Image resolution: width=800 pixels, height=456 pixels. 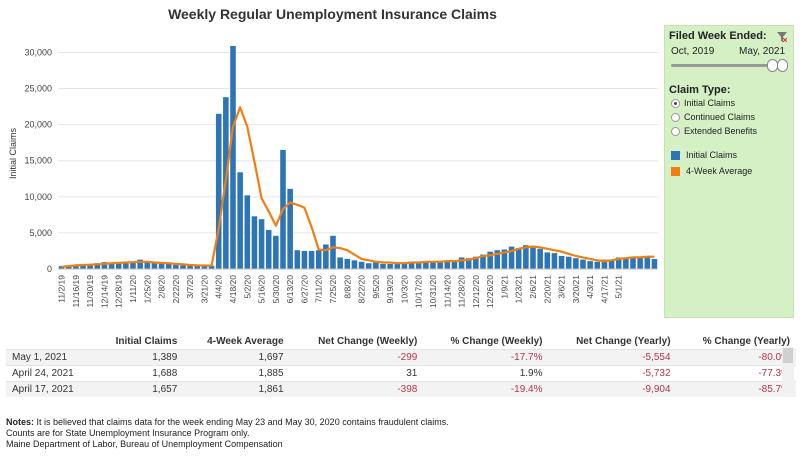 What do you see at coordinates (176, 289) in the screenshot?
I see `x-tick-label: 2/22/20` at bounding box center [176, 289].